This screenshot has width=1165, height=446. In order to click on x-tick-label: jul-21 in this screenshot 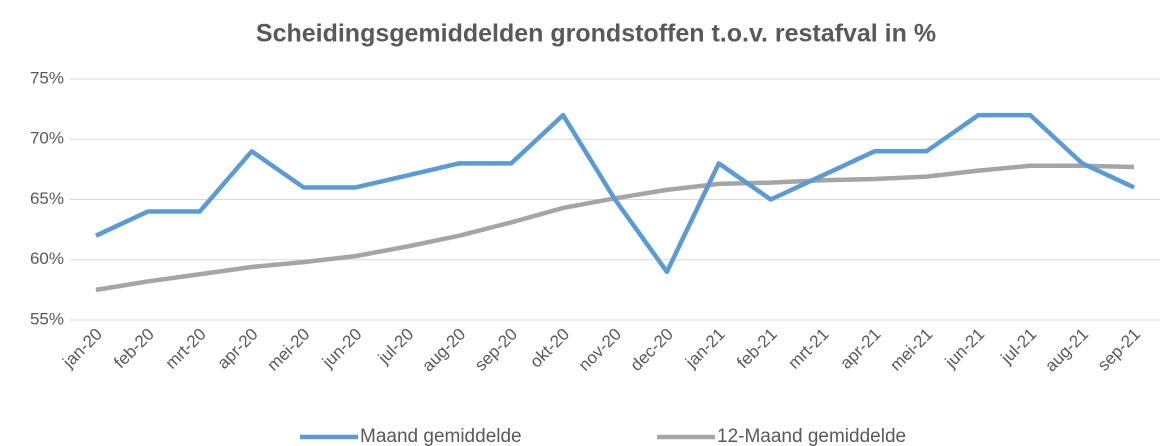, I will do `click(1019, 347)`.